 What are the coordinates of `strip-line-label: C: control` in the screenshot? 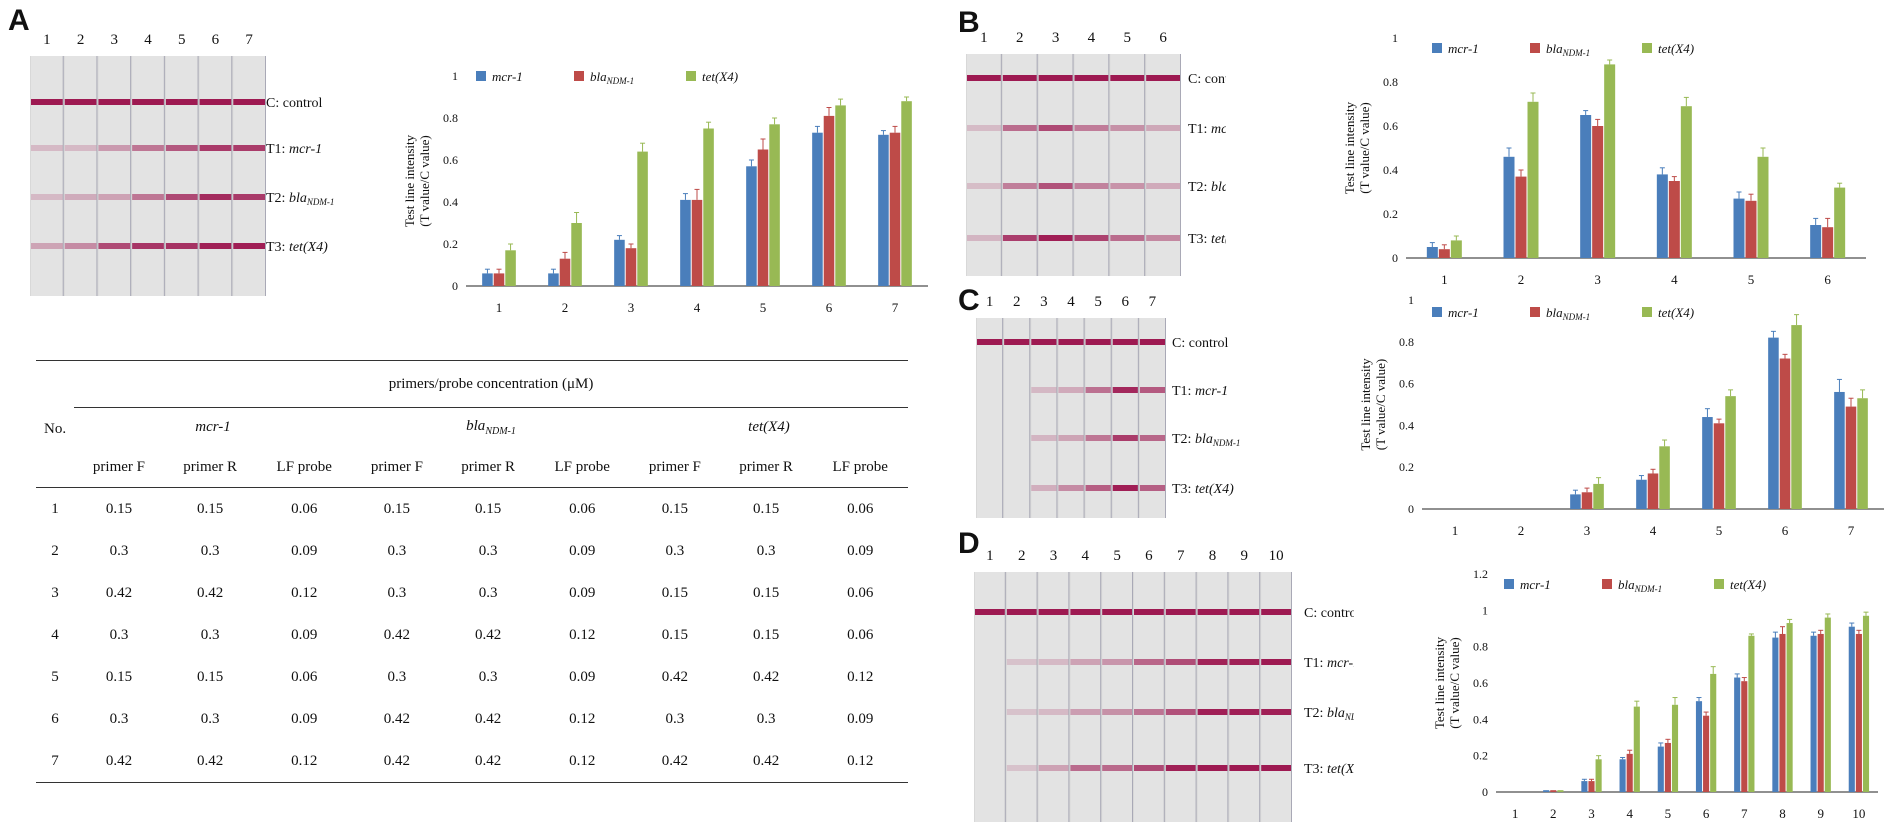 It's located at (1329, 613).